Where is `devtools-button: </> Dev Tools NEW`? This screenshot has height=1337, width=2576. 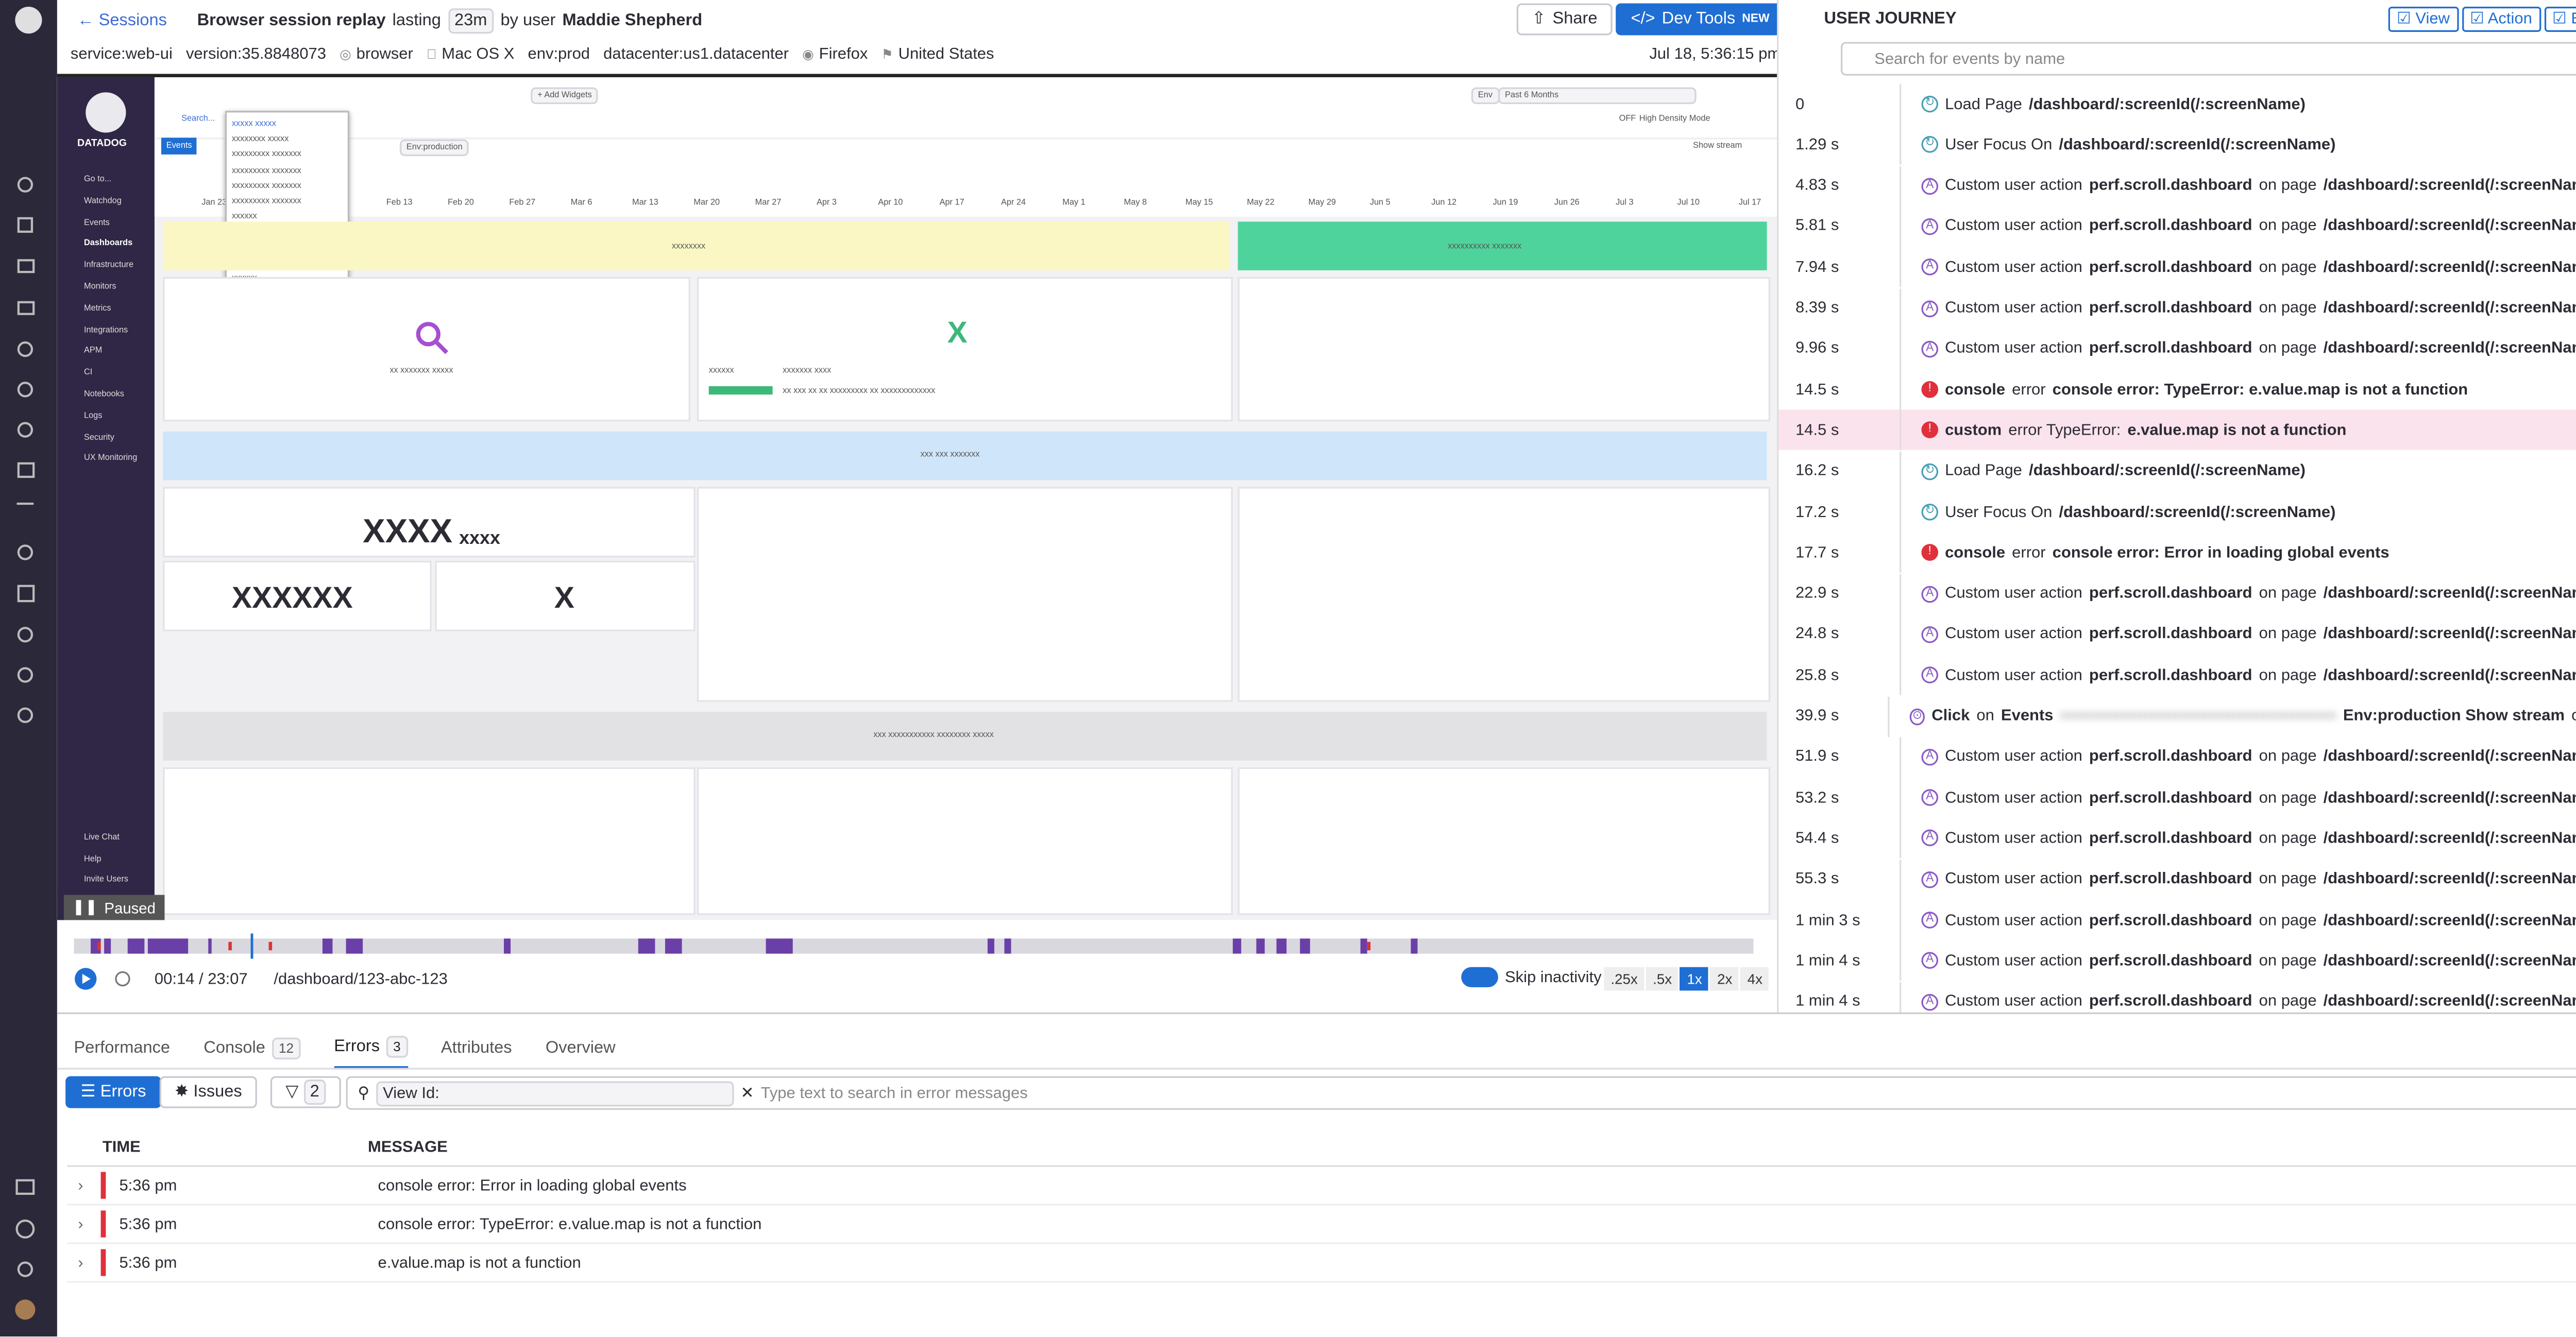
devtools-button: </> Dev Tools NEW is located at coordinates (1700, 19).